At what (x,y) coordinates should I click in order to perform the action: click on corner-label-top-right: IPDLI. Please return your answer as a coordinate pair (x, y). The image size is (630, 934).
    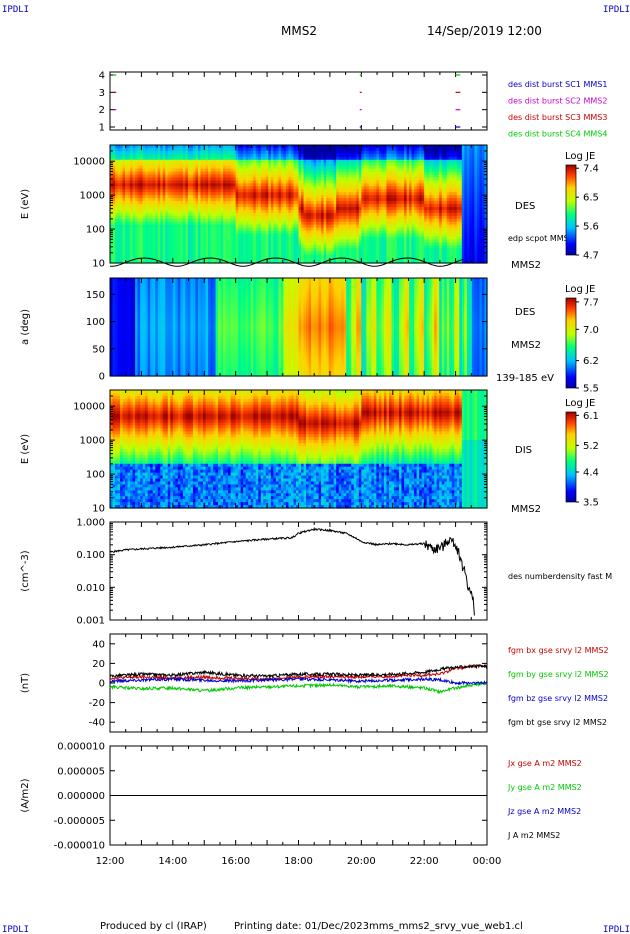
    Looking at the image, I should click on (616, 10).